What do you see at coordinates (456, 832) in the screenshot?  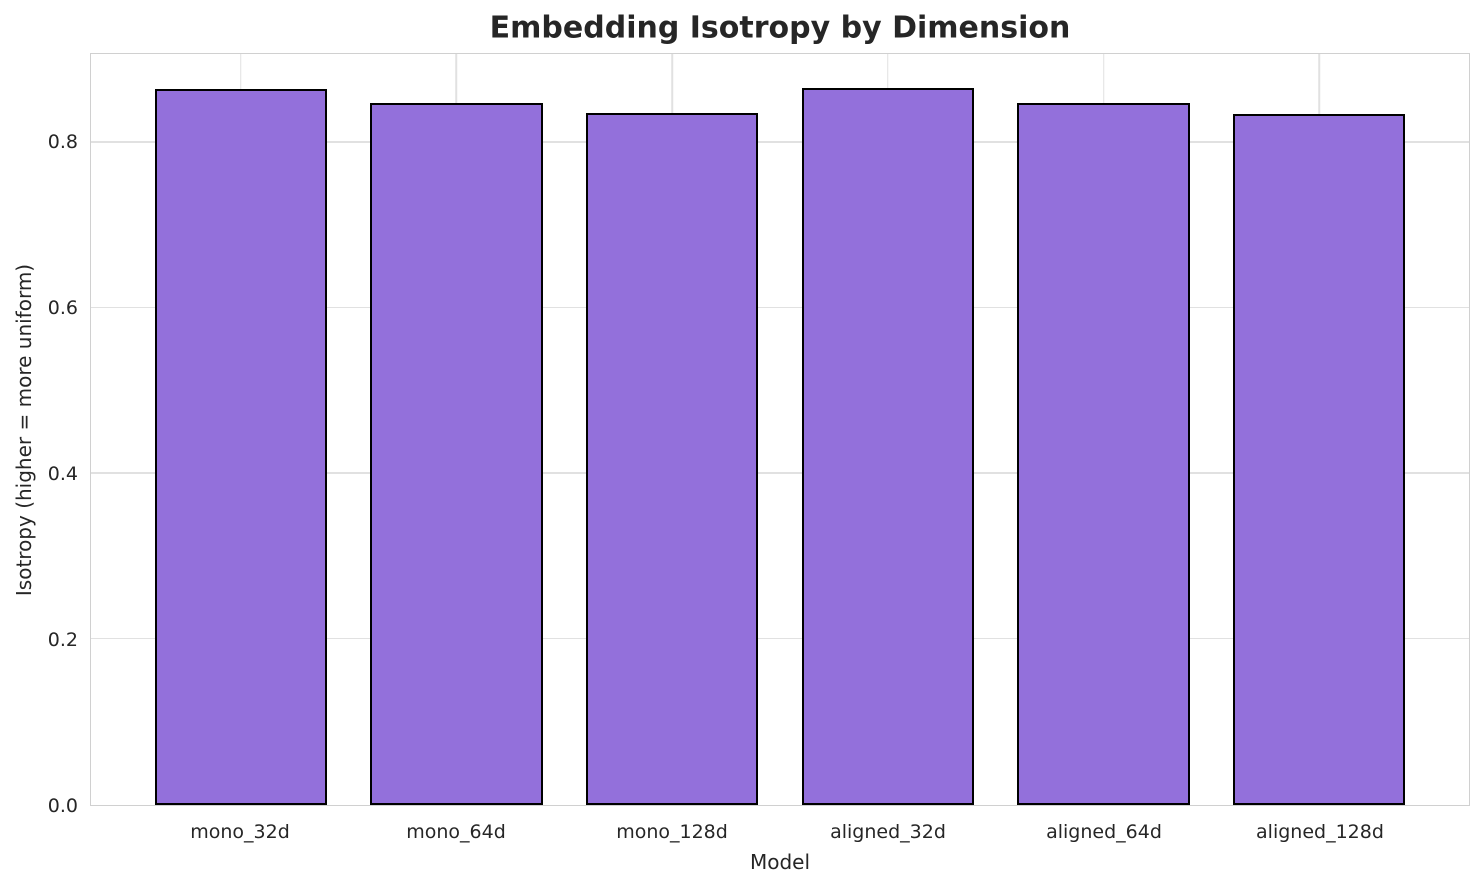 I see `x-tick-label: mono_64d` at bounding box center [456, 832].